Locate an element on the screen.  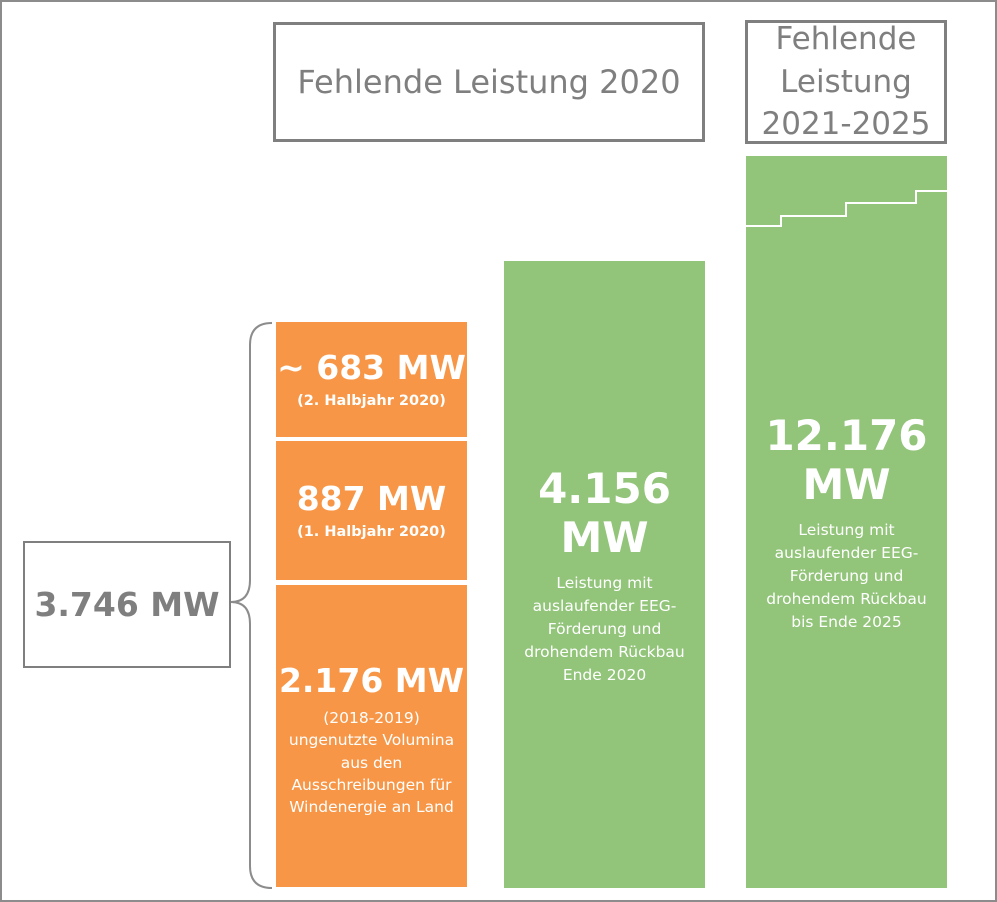
total-value: 3.746 MW is located at coordinates (127, 604).